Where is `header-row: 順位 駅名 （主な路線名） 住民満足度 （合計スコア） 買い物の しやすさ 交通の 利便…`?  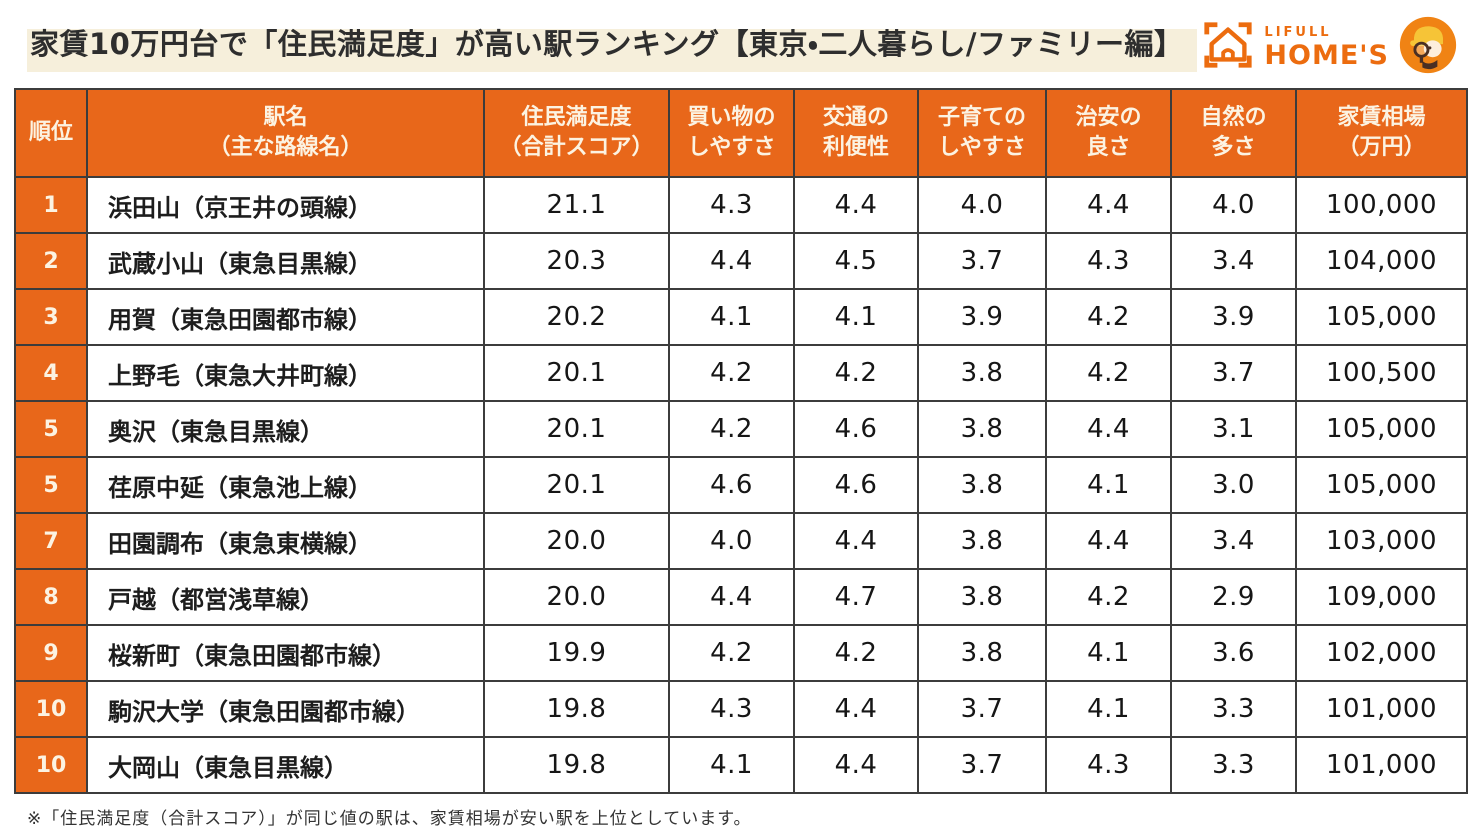 header-row: 順位 駅名 （主な路線名） 住民満足度 （合計スコア） 買い物の しやすさ 交通の 利便… is located at coordinates (741, 133).